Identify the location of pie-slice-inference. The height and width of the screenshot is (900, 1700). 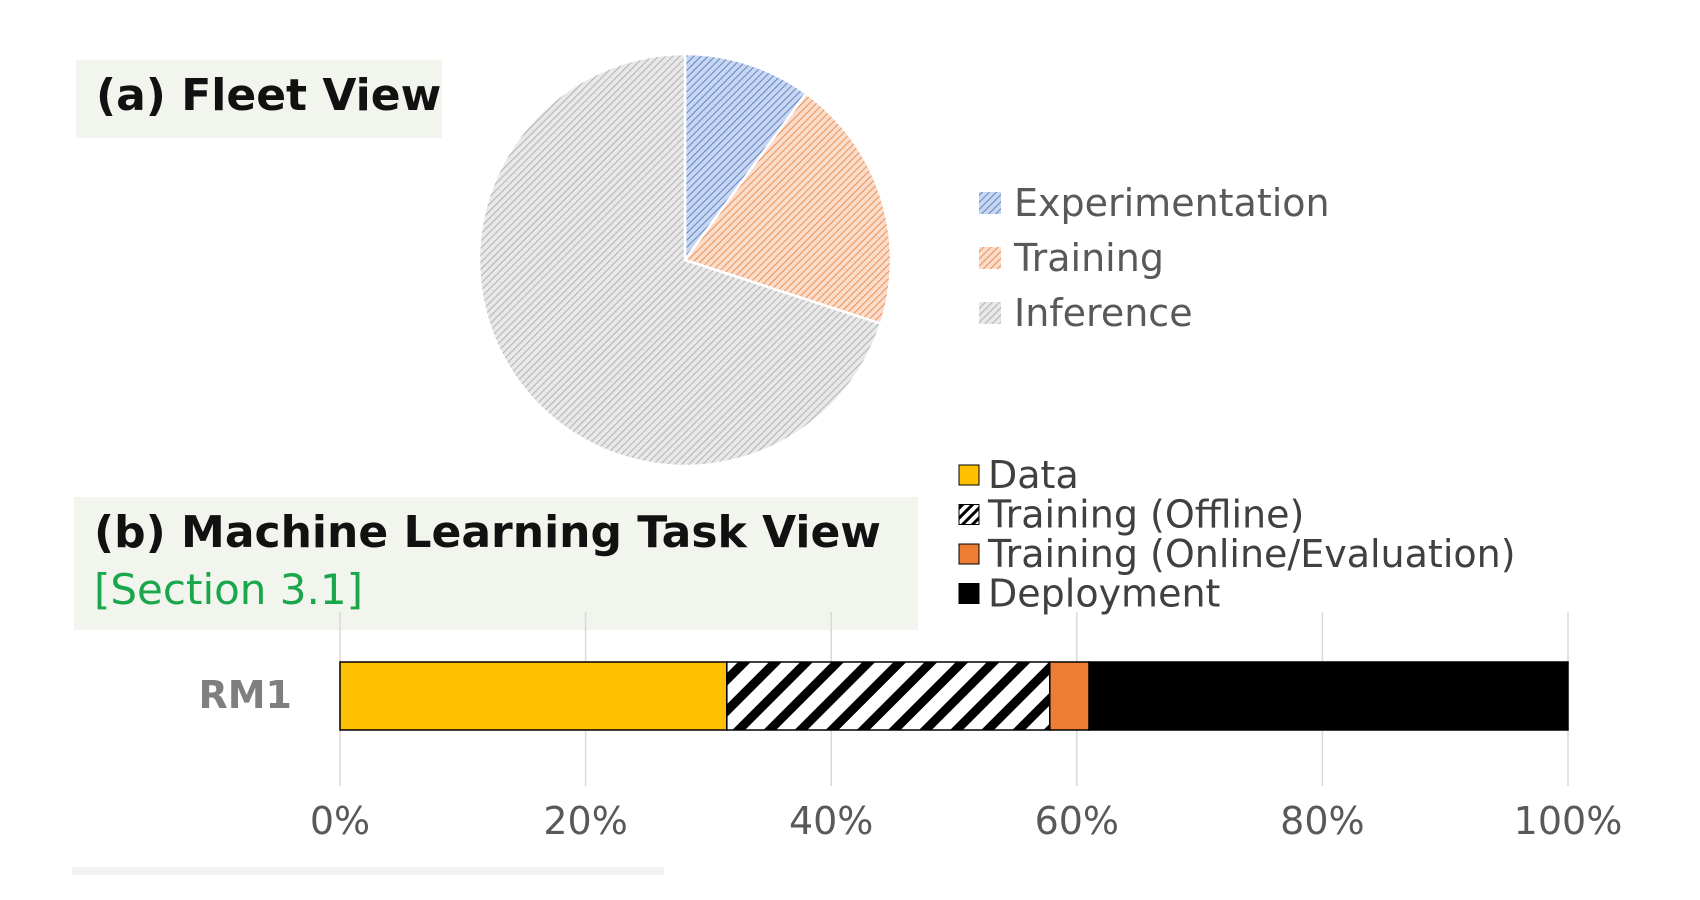
(680, 260).